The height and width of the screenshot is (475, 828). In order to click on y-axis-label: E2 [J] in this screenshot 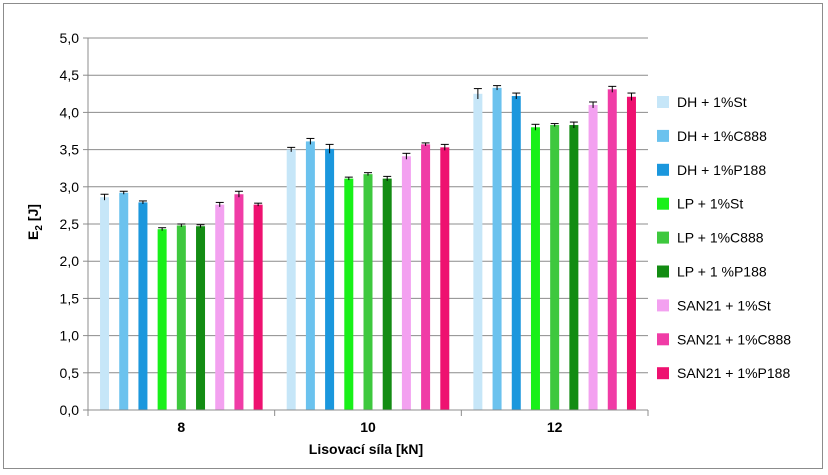, I will do `click(35, 222)`.